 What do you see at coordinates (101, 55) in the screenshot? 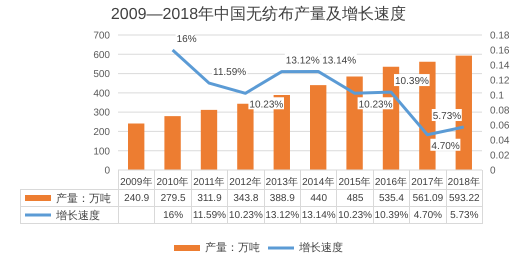
I see `y-tick-label: 600` at bounding box center [101, 55].